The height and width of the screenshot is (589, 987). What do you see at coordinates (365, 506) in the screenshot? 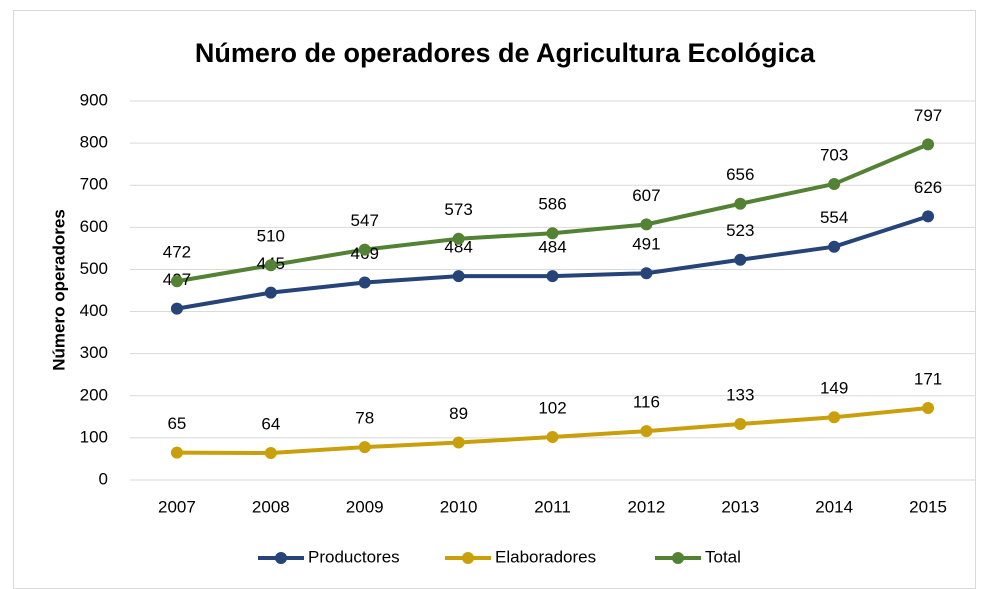
I see `x-tick-label: 2009` at bounding box center [365, 506].